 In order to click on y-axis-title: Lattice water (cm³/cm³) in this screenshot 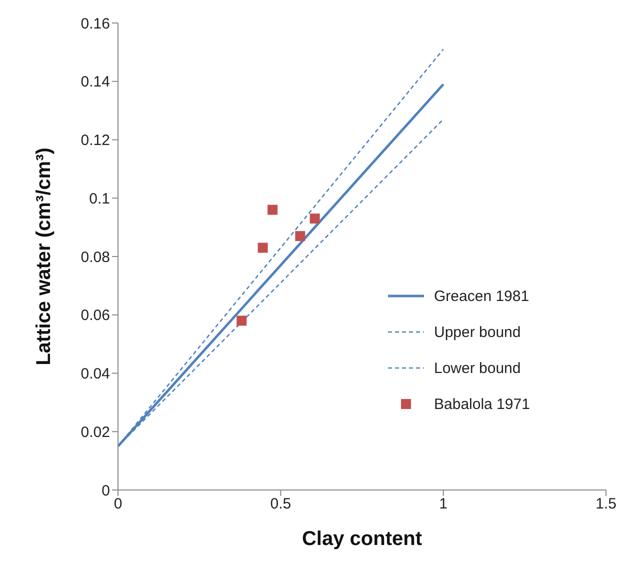, I will do `click(44, 257)`.